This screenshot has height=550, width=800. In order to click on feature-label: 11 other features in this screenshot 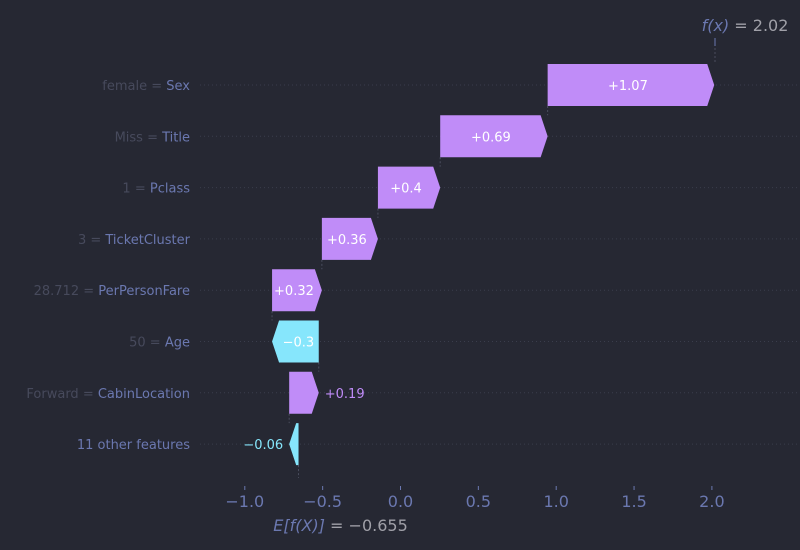, I will do `click(133, 445)`.